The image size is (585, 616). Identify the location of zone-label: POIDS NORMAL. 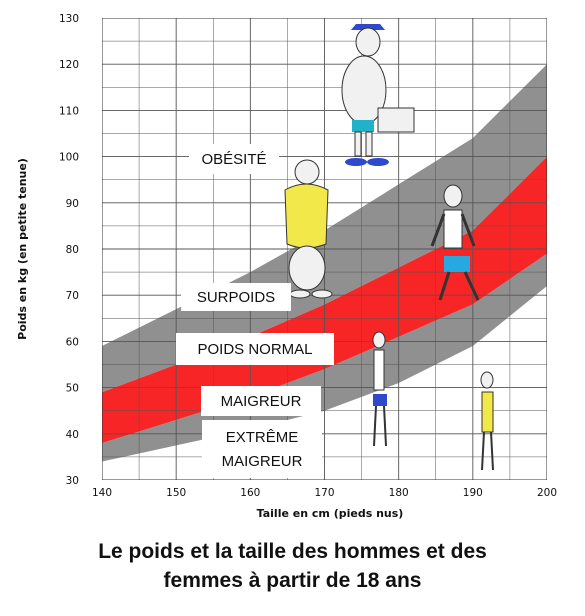
(255, 349).